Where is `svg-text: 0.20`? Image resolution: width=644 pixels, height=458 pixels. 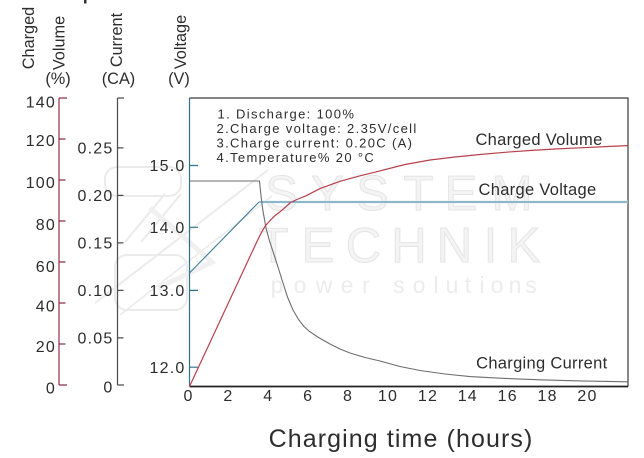
svg-text: 0.20 is located at coordinates (96, 196).